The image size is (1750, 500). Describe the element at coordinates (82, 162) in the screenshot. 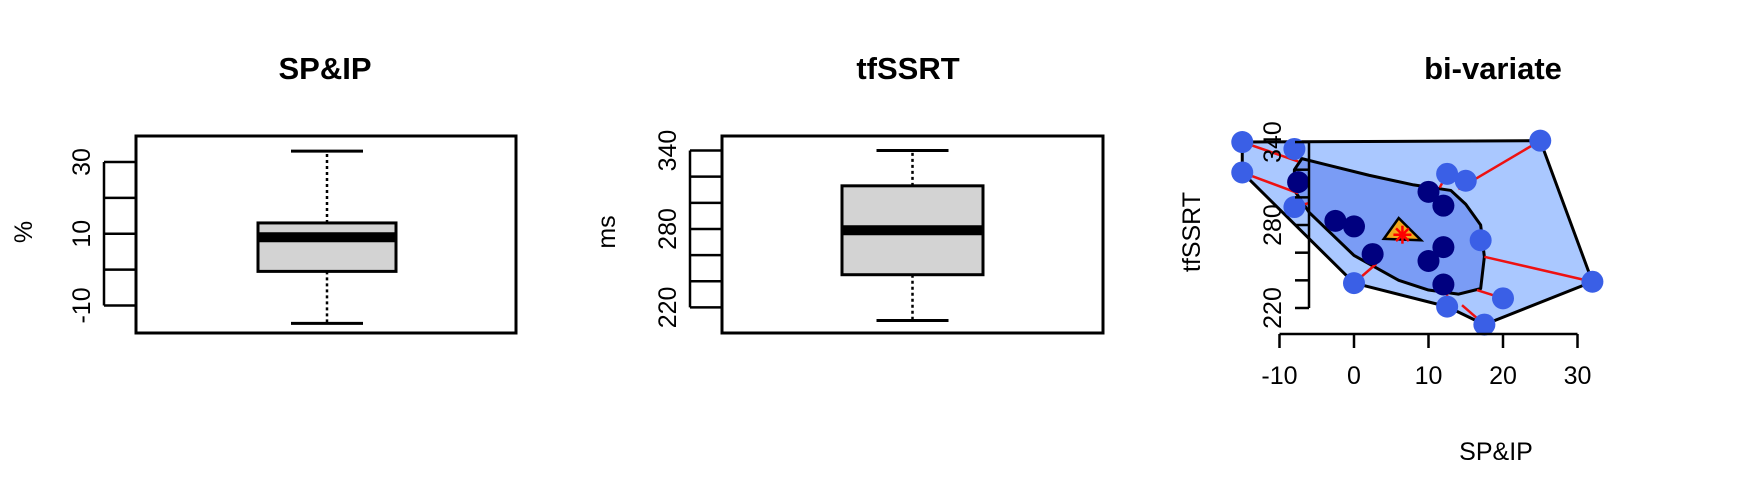

I see `y-tick-label: 30` at that location.